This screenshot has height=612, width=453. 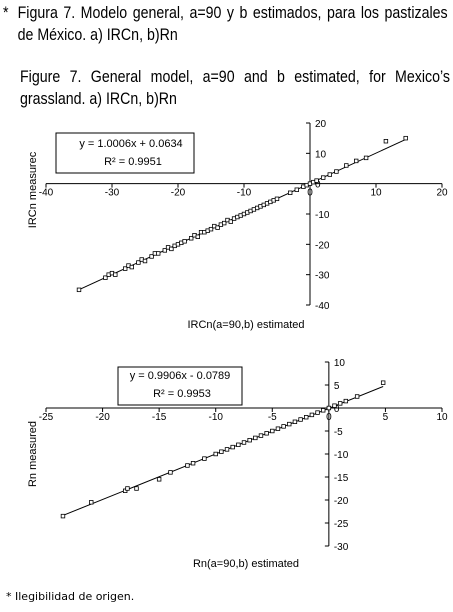 What do you see at coordinates (318, 185) in the screenshot?
I see `chart1-y-tick-label: 0` at bounding box center [318, 185].